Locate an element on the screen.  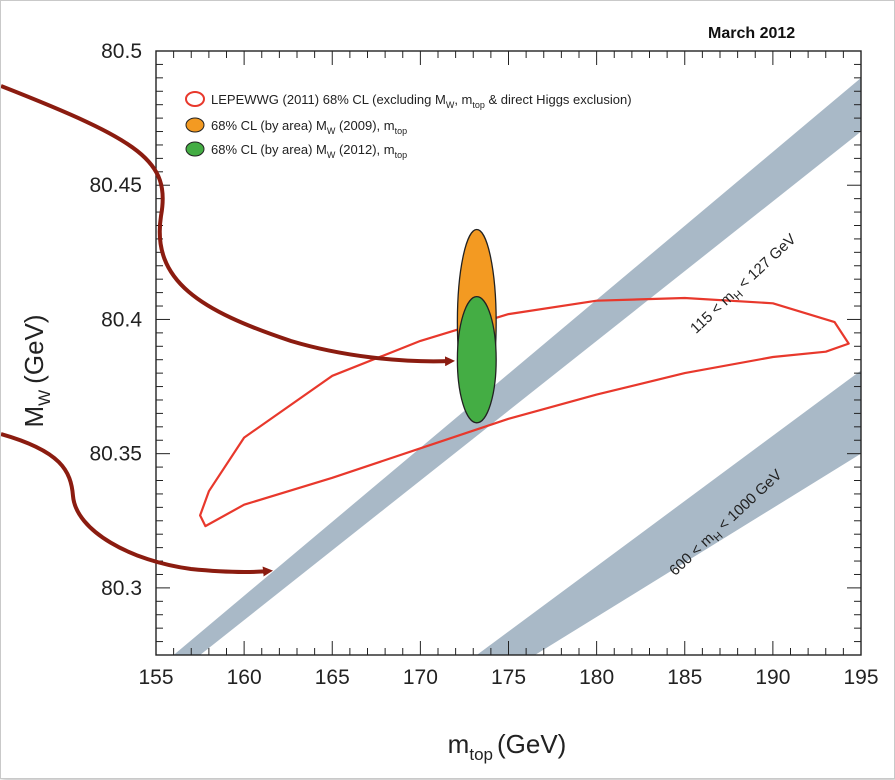
x-tick-label: 165 is located at coordinates (332, 677).